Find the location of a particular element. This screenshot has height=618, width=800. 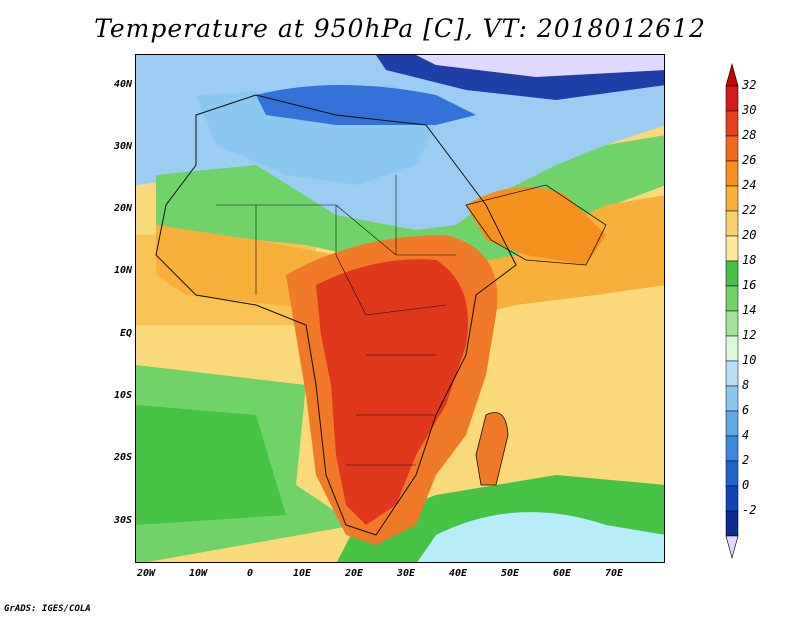

lat-label: 20N is located at coordinates (122, 208).